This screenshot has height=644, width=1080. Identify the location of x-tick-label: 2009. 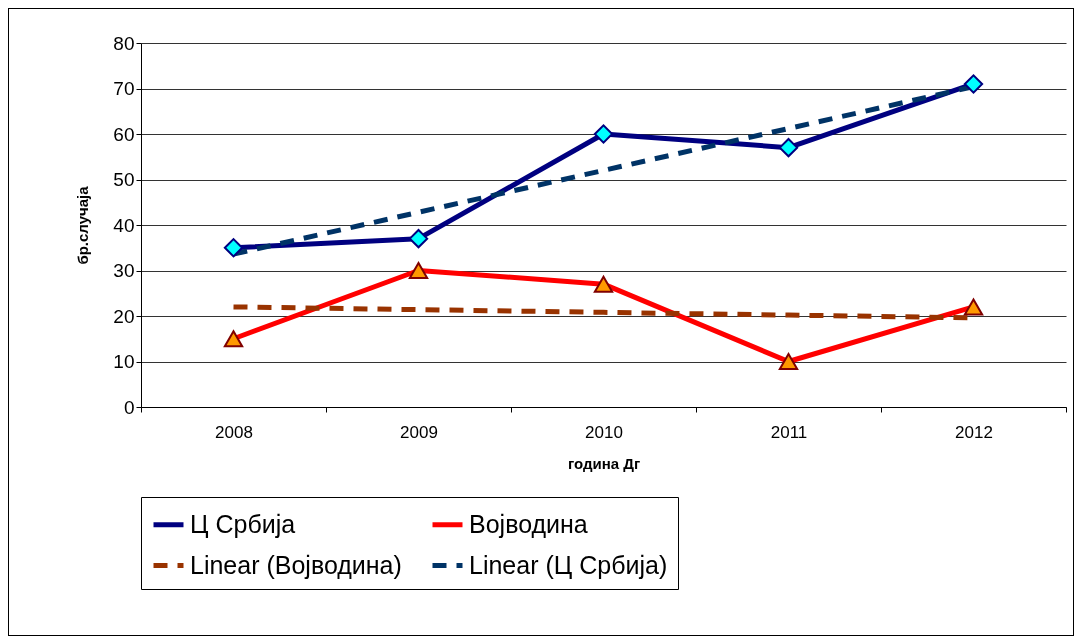
(419, 432).